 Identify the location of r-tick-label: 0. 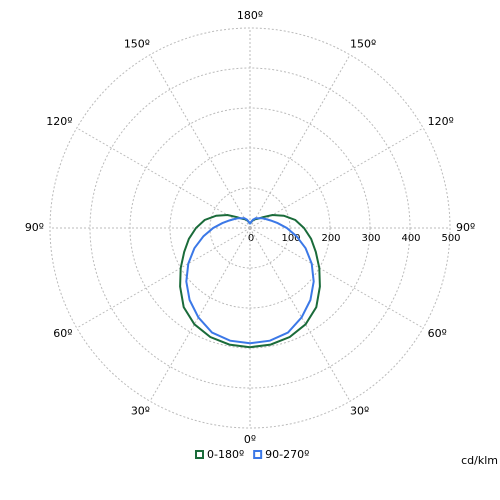
(251, 238).